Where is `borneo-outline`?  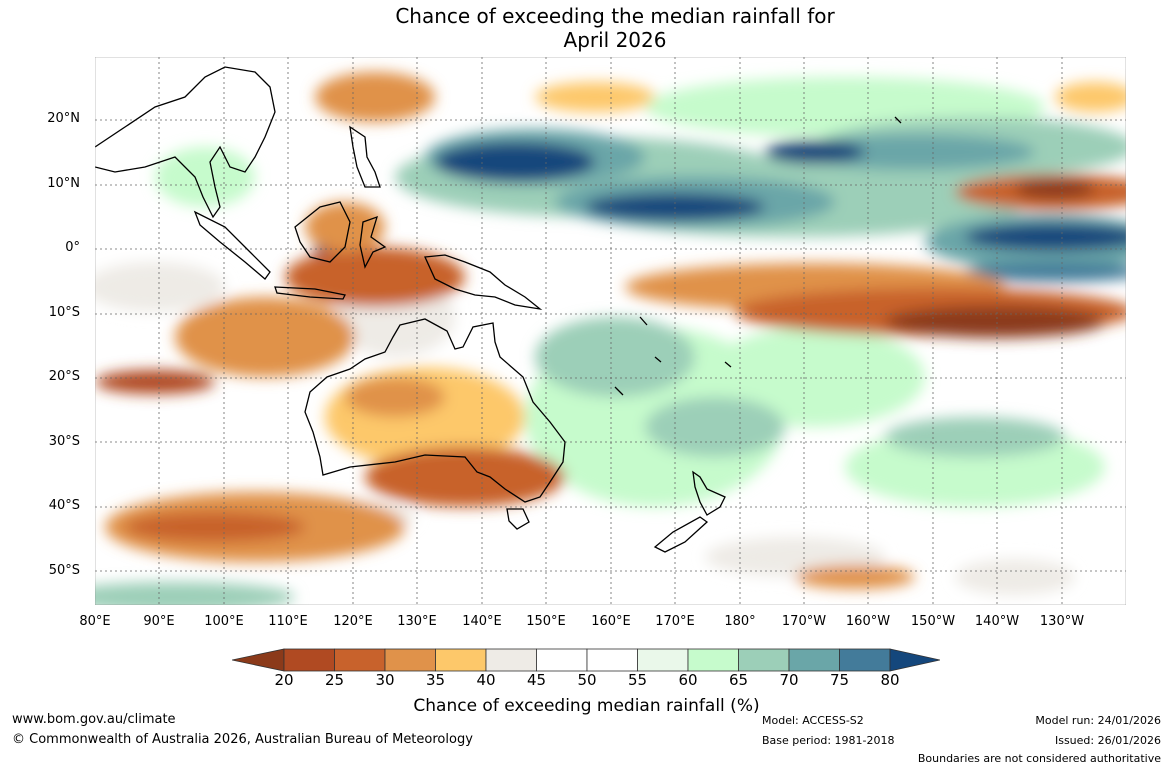
borneo-outline is located at coordinates (322, 232).